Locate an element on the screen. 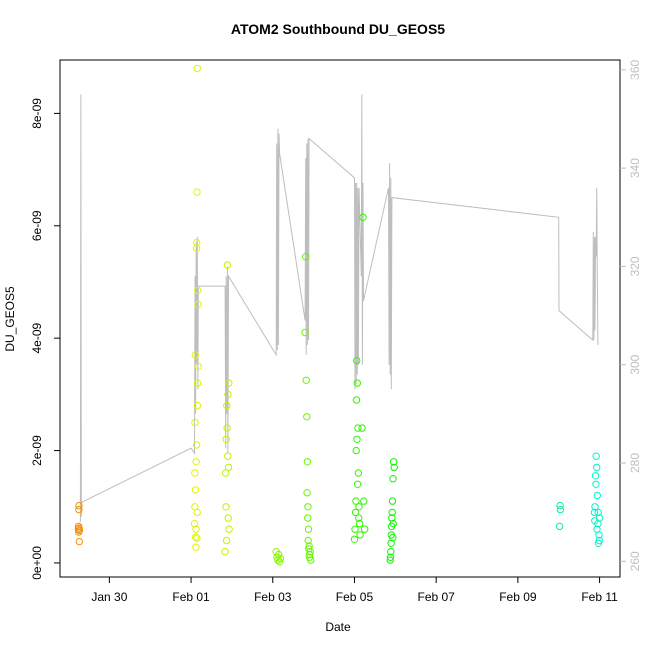  x-axis-label: Date is located at coordinates (338, 627).